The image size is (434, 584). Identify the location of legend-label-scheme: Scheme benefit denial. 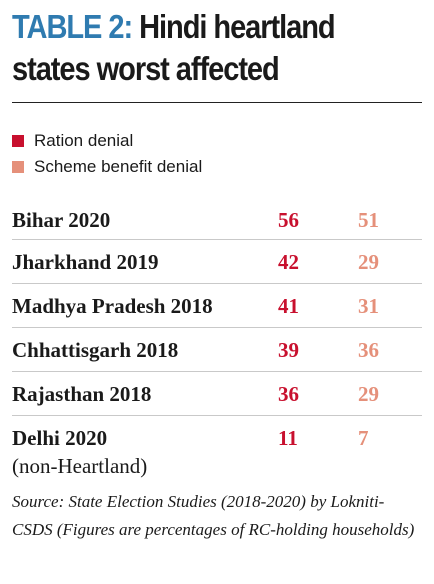
(118, 166).